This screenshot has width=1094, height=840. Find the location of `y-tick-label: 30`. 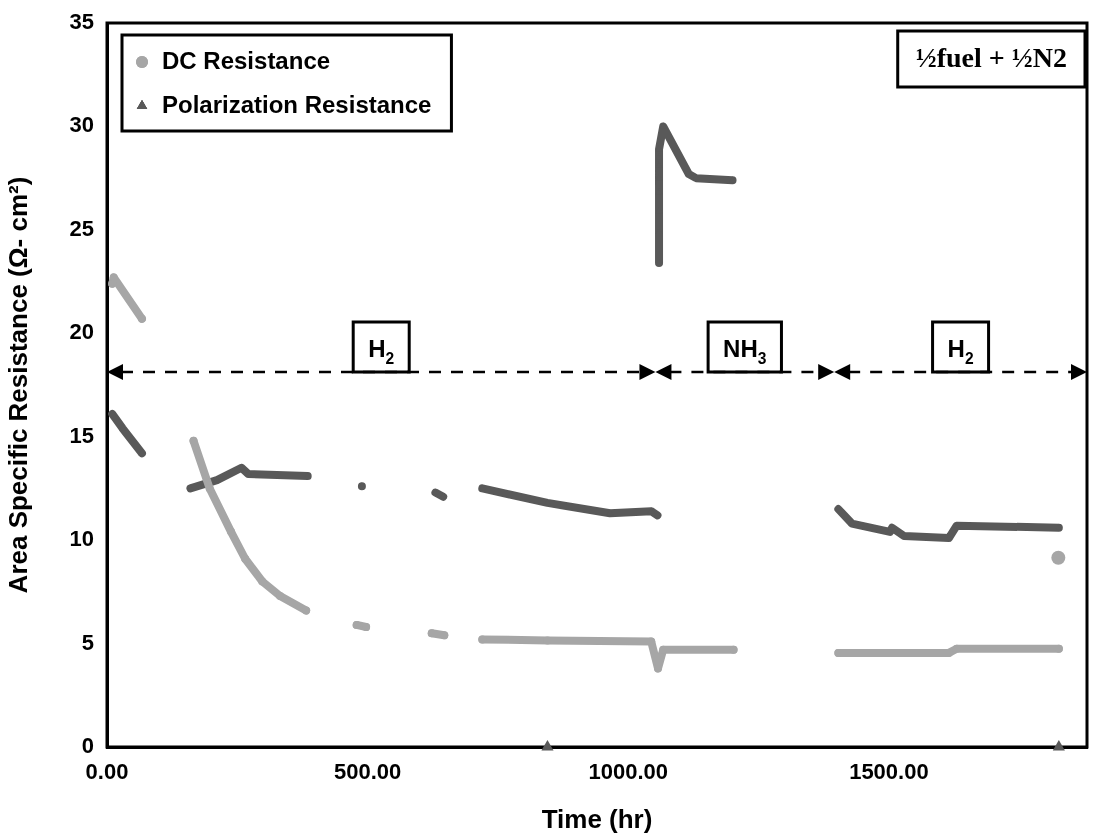

y-tick-label: 30 is located at coordinates (81, 125).